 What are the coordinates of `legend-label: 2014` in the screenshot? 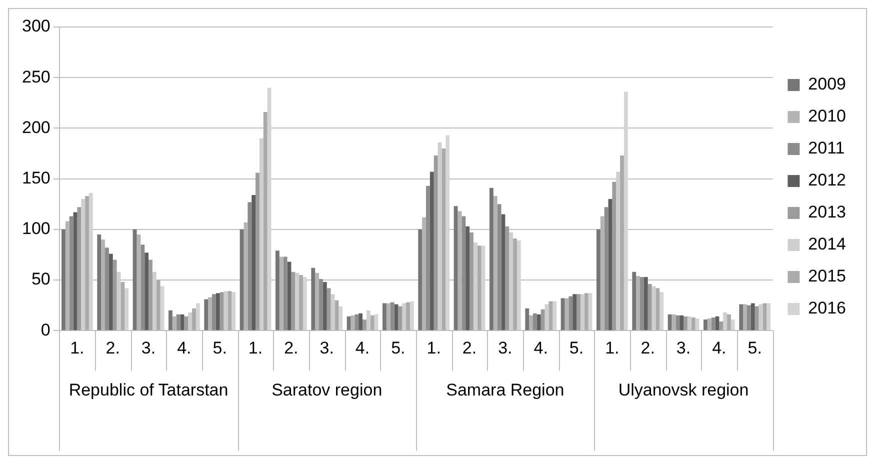 It's located at (827, 244).